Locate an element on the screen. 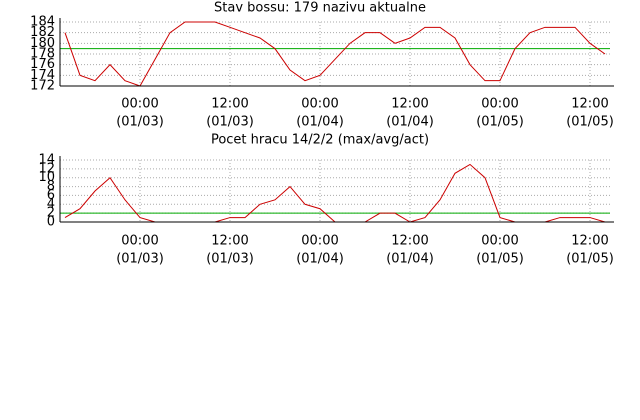 This screenshot has width=640, height=420. y-tick-label: 0 is located at coordinates (51, 222).